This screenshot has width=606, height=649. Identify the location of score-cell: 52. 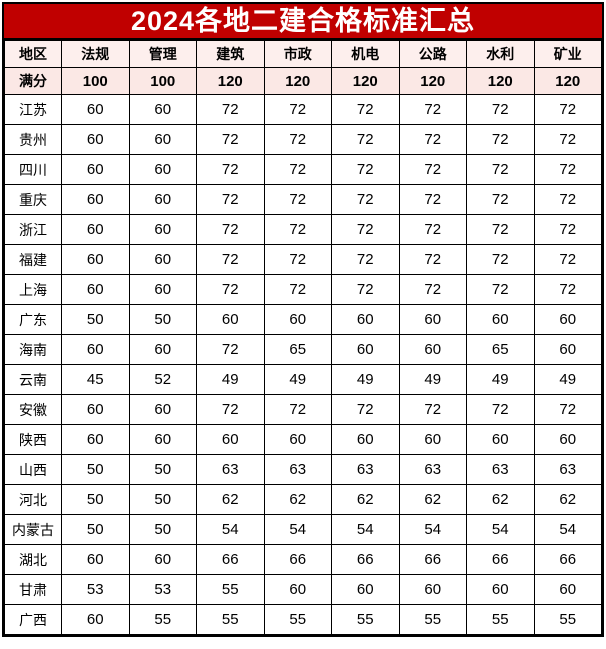
(162, 379).